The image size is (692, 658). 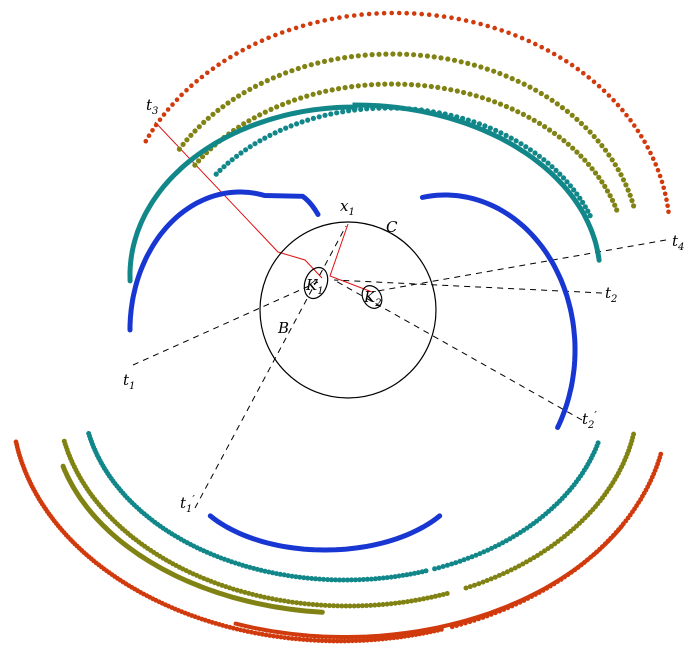 What do you see at coordinates (458, 350) in the screenshot?
I see `dashed-line-t2p` at bounding box center [458, 350].